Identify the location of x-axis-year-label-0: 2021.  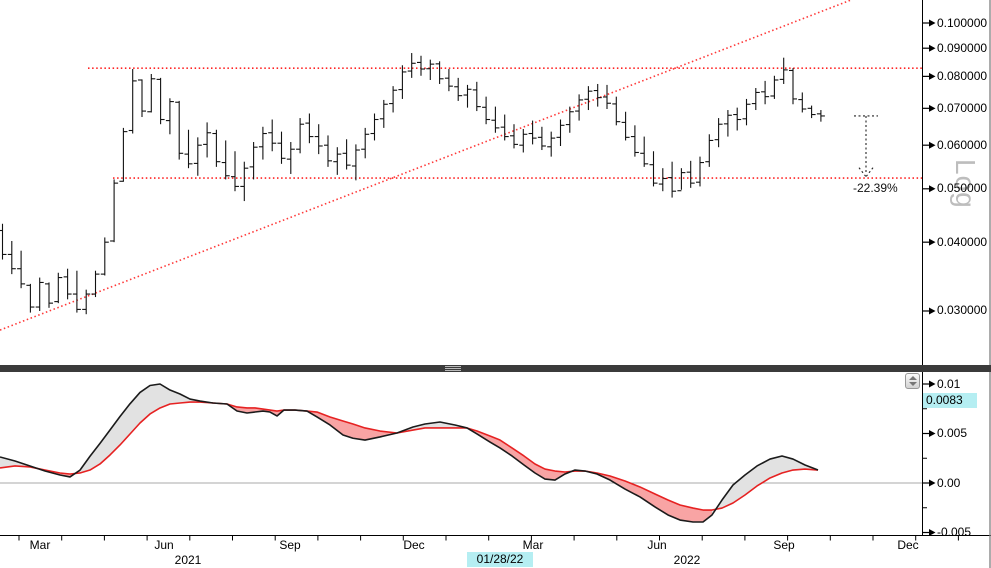
(188, 559).